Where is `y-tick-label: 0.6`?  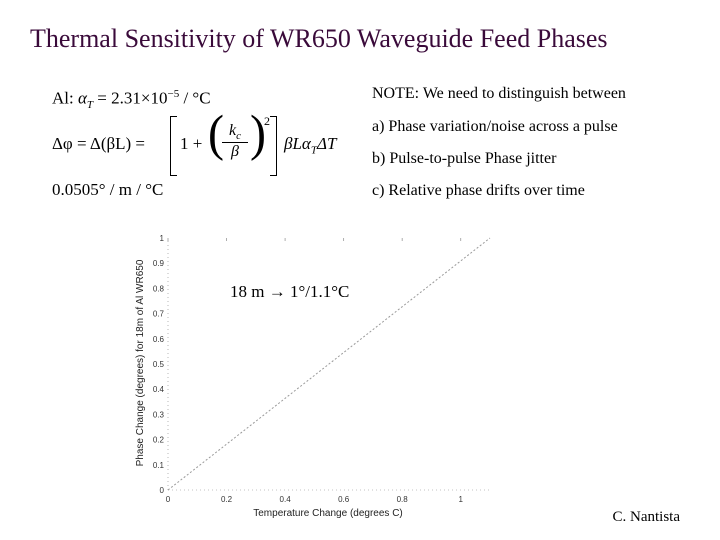
y-tick-label: 0.6 is located at coordinates (159, 339).